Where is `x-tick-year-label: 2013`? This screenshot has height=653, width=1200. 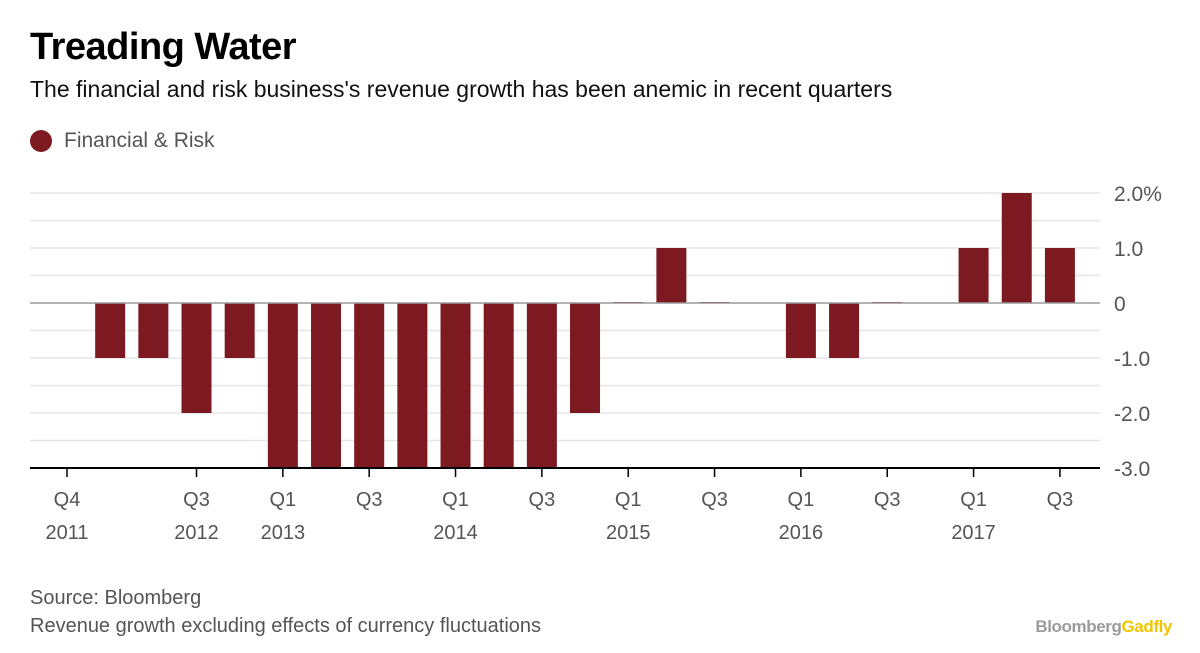
x-tick-year-label: 2013 is located at coordinates (283, 533).